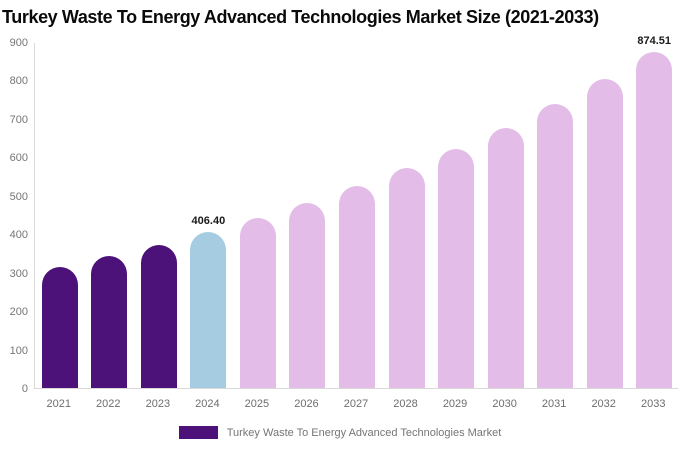  I want to click on x-tick-label: 2024, so click(207, 404).